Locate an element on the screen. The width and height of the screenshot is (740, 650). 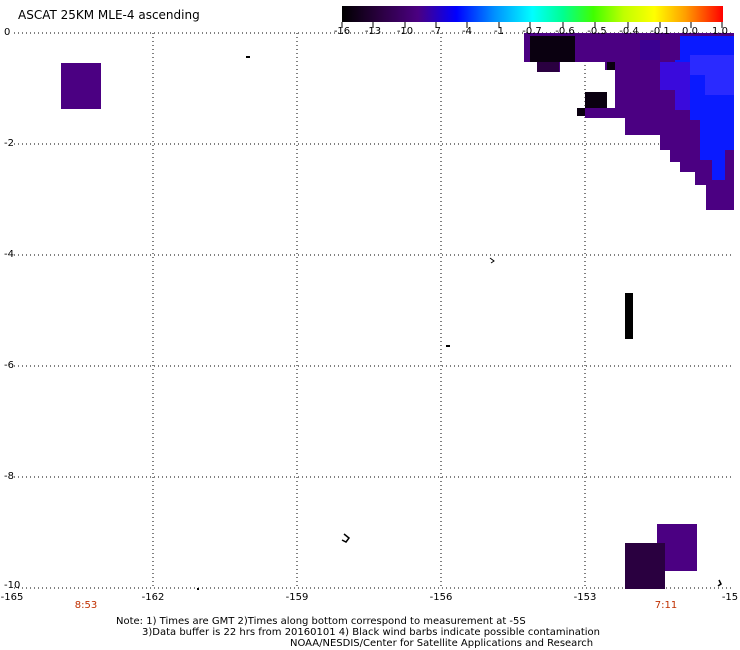
cbar-tick-label: -0.1 is located at coordinates (660, 31).